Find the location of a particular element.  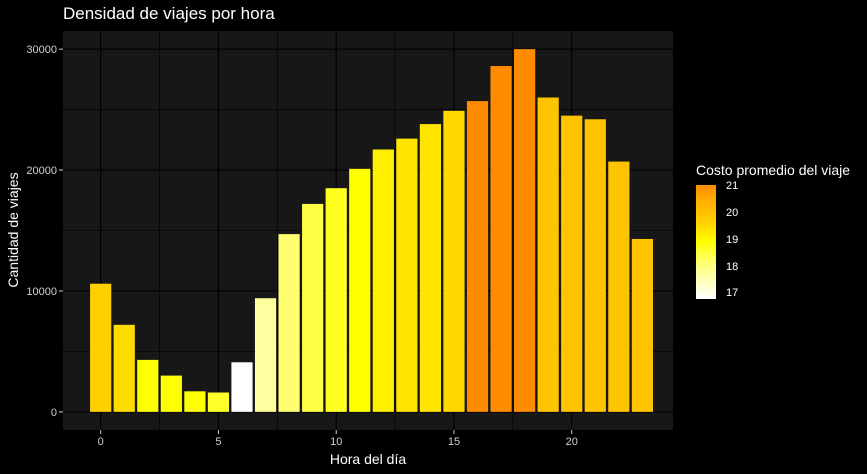

y-tick-label: 10000 is located at coordinates (41, 292).